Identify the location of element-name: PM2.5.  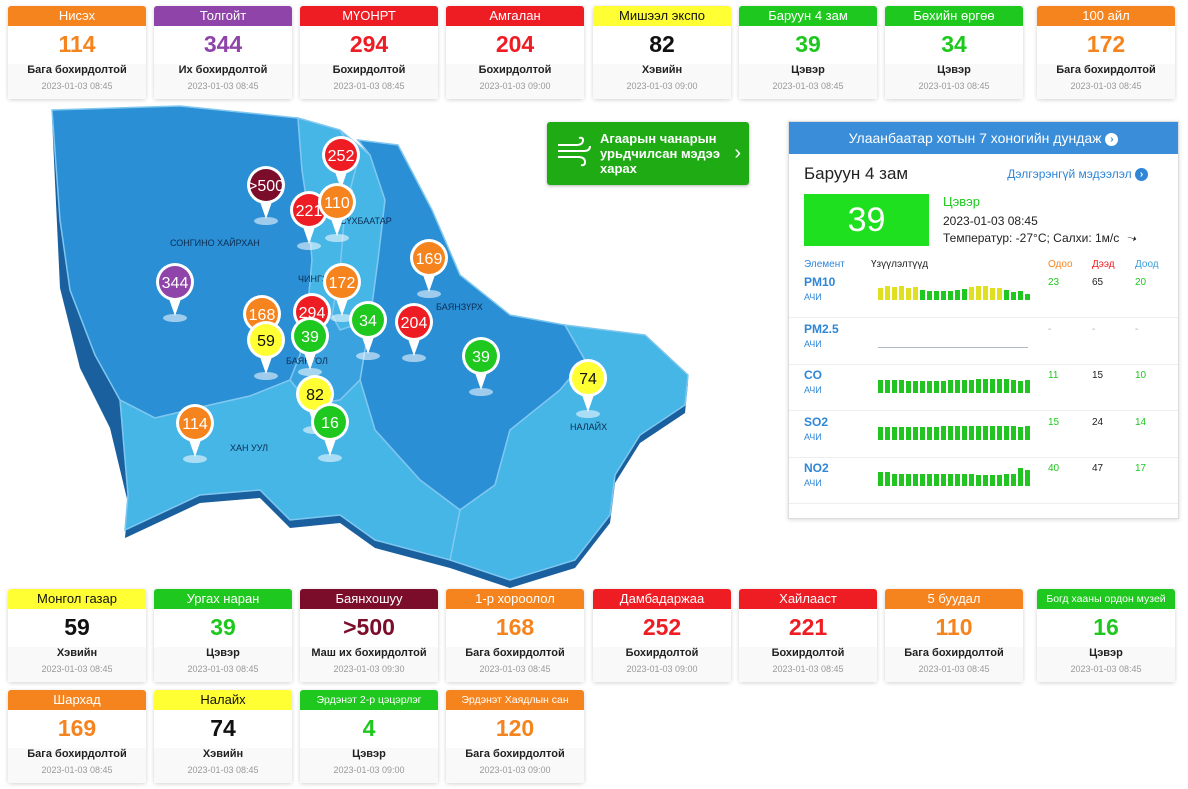
(821, 329).